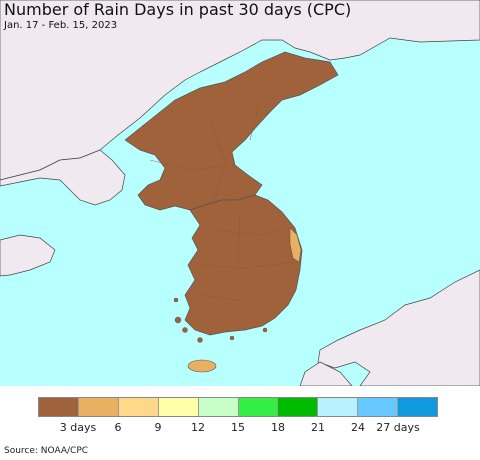  Describe the element at coordinates (224, 200) in the screenshot. I see `province-boundaries` at that location.